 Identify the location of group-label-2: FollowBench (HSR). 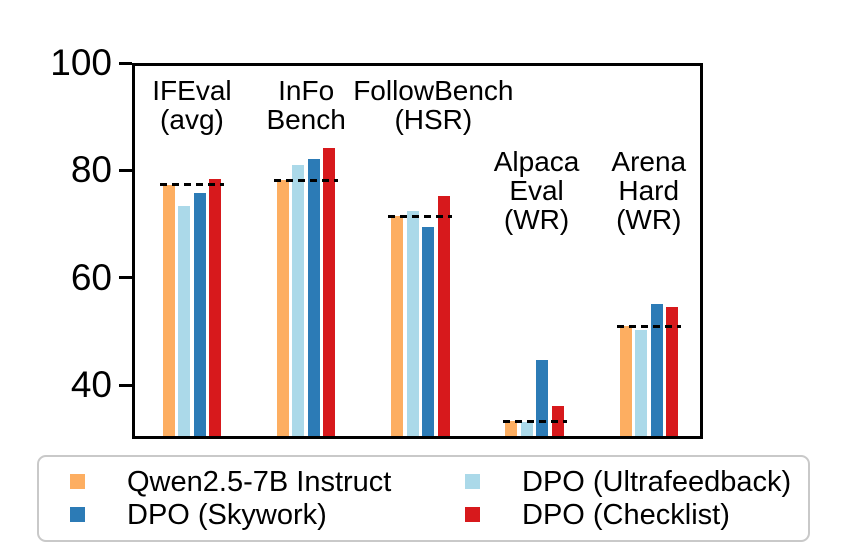
(433, 105).